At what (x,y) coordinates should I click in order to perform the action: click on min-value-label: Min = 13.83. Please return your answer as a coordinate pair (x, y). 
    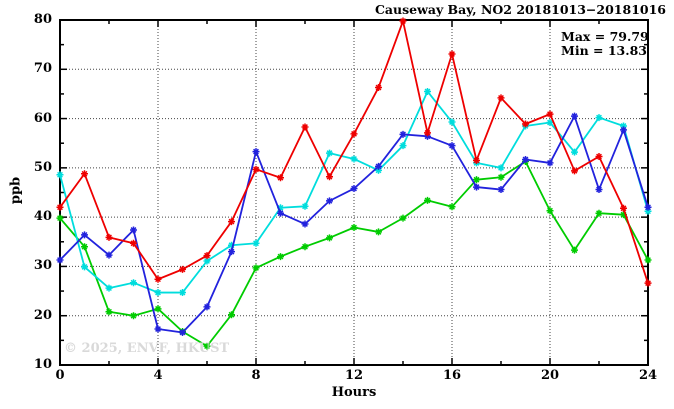
    Looking at the image, I should click on (604, 50).